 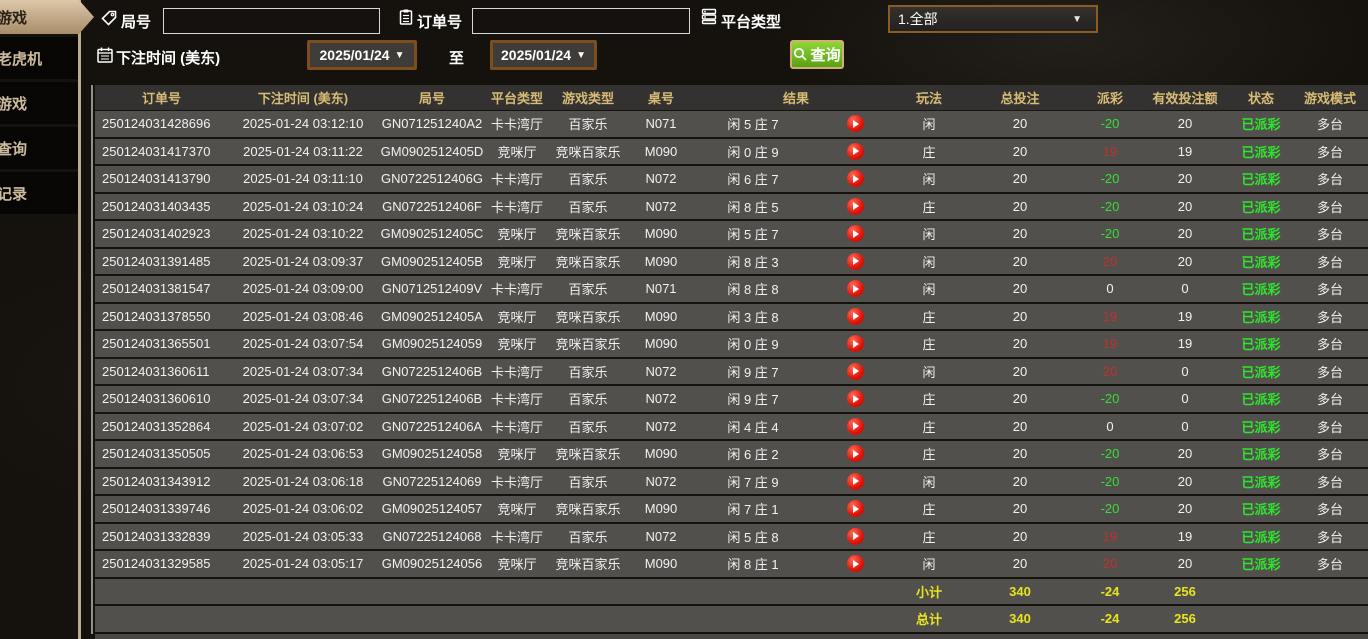 I want to click on date-to-picker: 2025/01/24 ▼, so click(x=543, y=55).